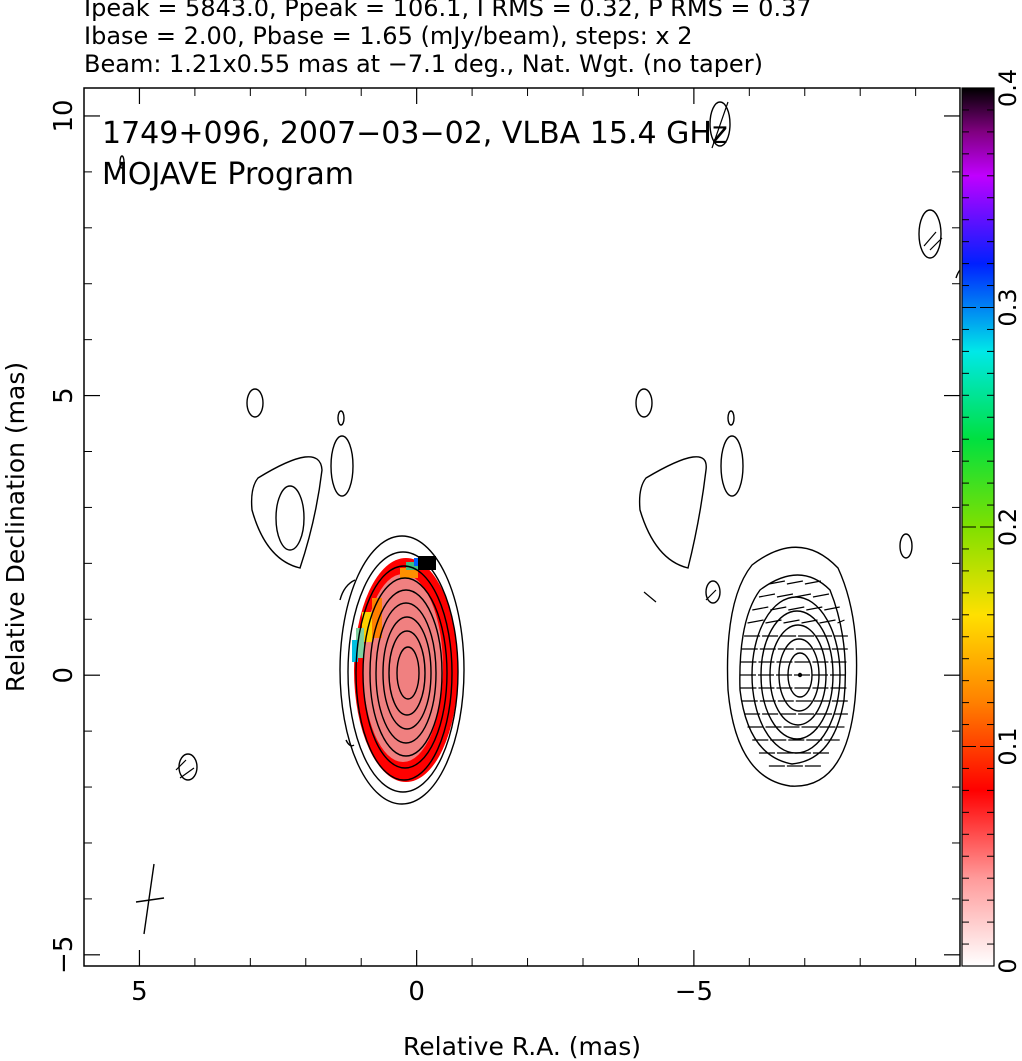 The height and width of the screenshot is (1061, 1022). Describe the element at coordinates (377, 618) in the screenshot. I see `polmap-orange-edge` at that location.